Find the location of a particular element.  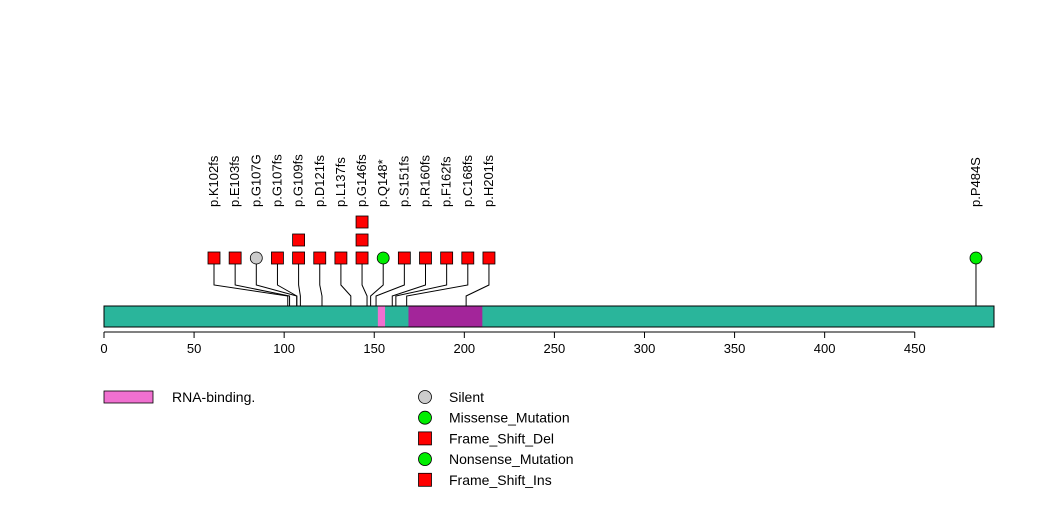

mutation-label: p.E103fs is located at coordinates (234, 181).